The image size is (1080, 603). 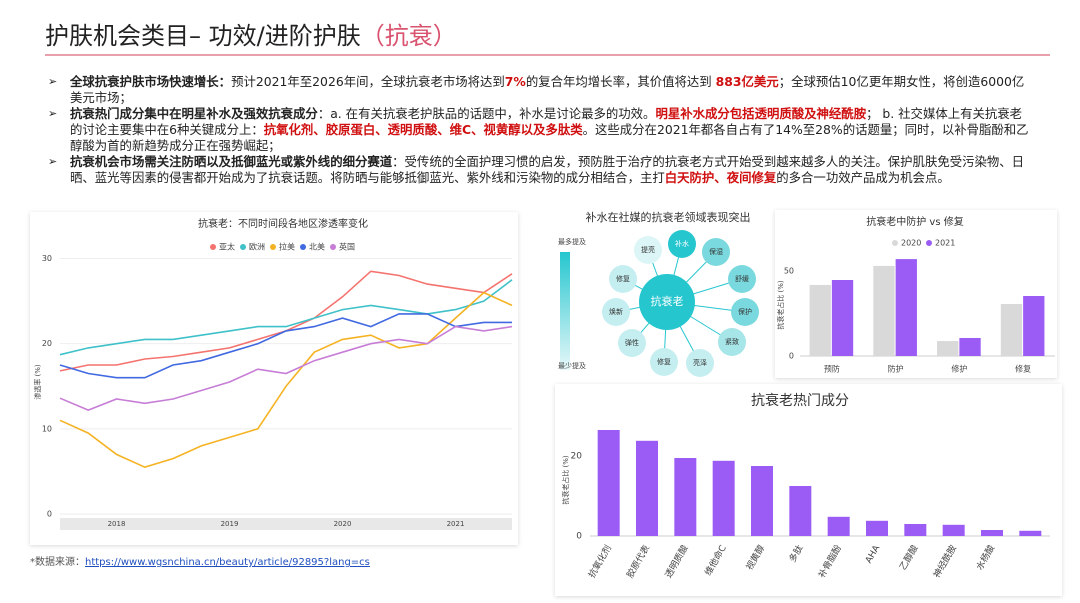 I want to click on bullet-run: 抗衰热门成分集中在明星补水及强效抗衰成分, so click(x=194, y=113).